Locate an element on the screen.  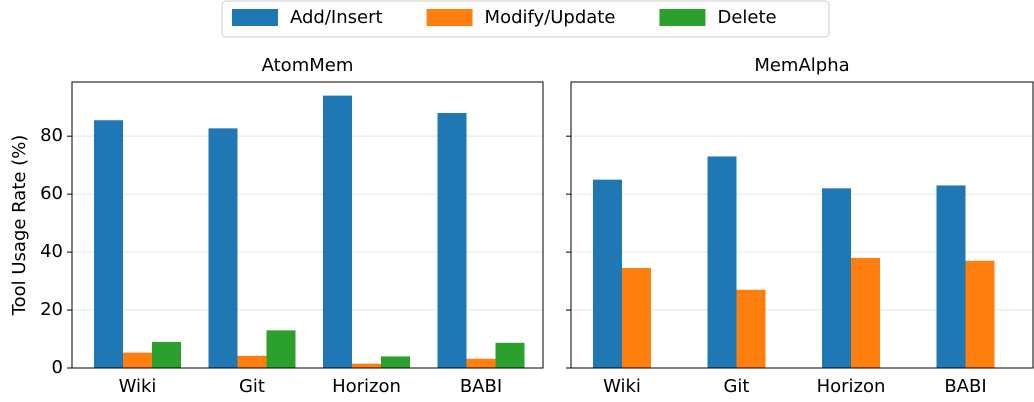
y-tick-label: 40 is located at coordinates (51, 251).